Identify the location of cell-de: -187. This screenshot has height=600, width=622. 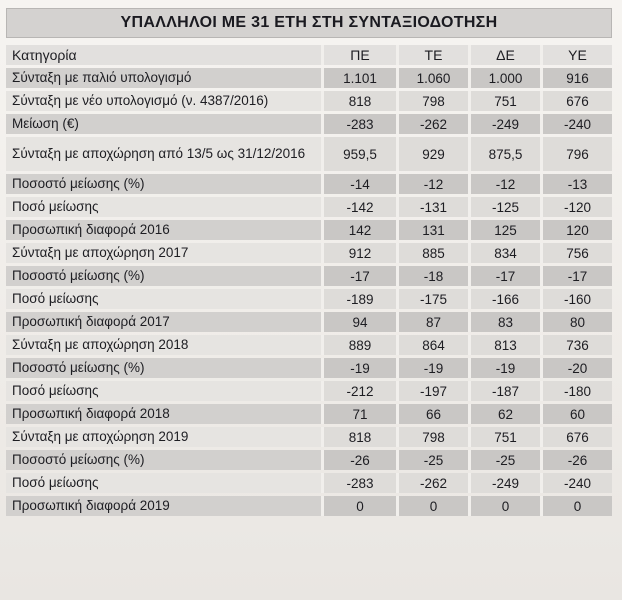
(504, 391).